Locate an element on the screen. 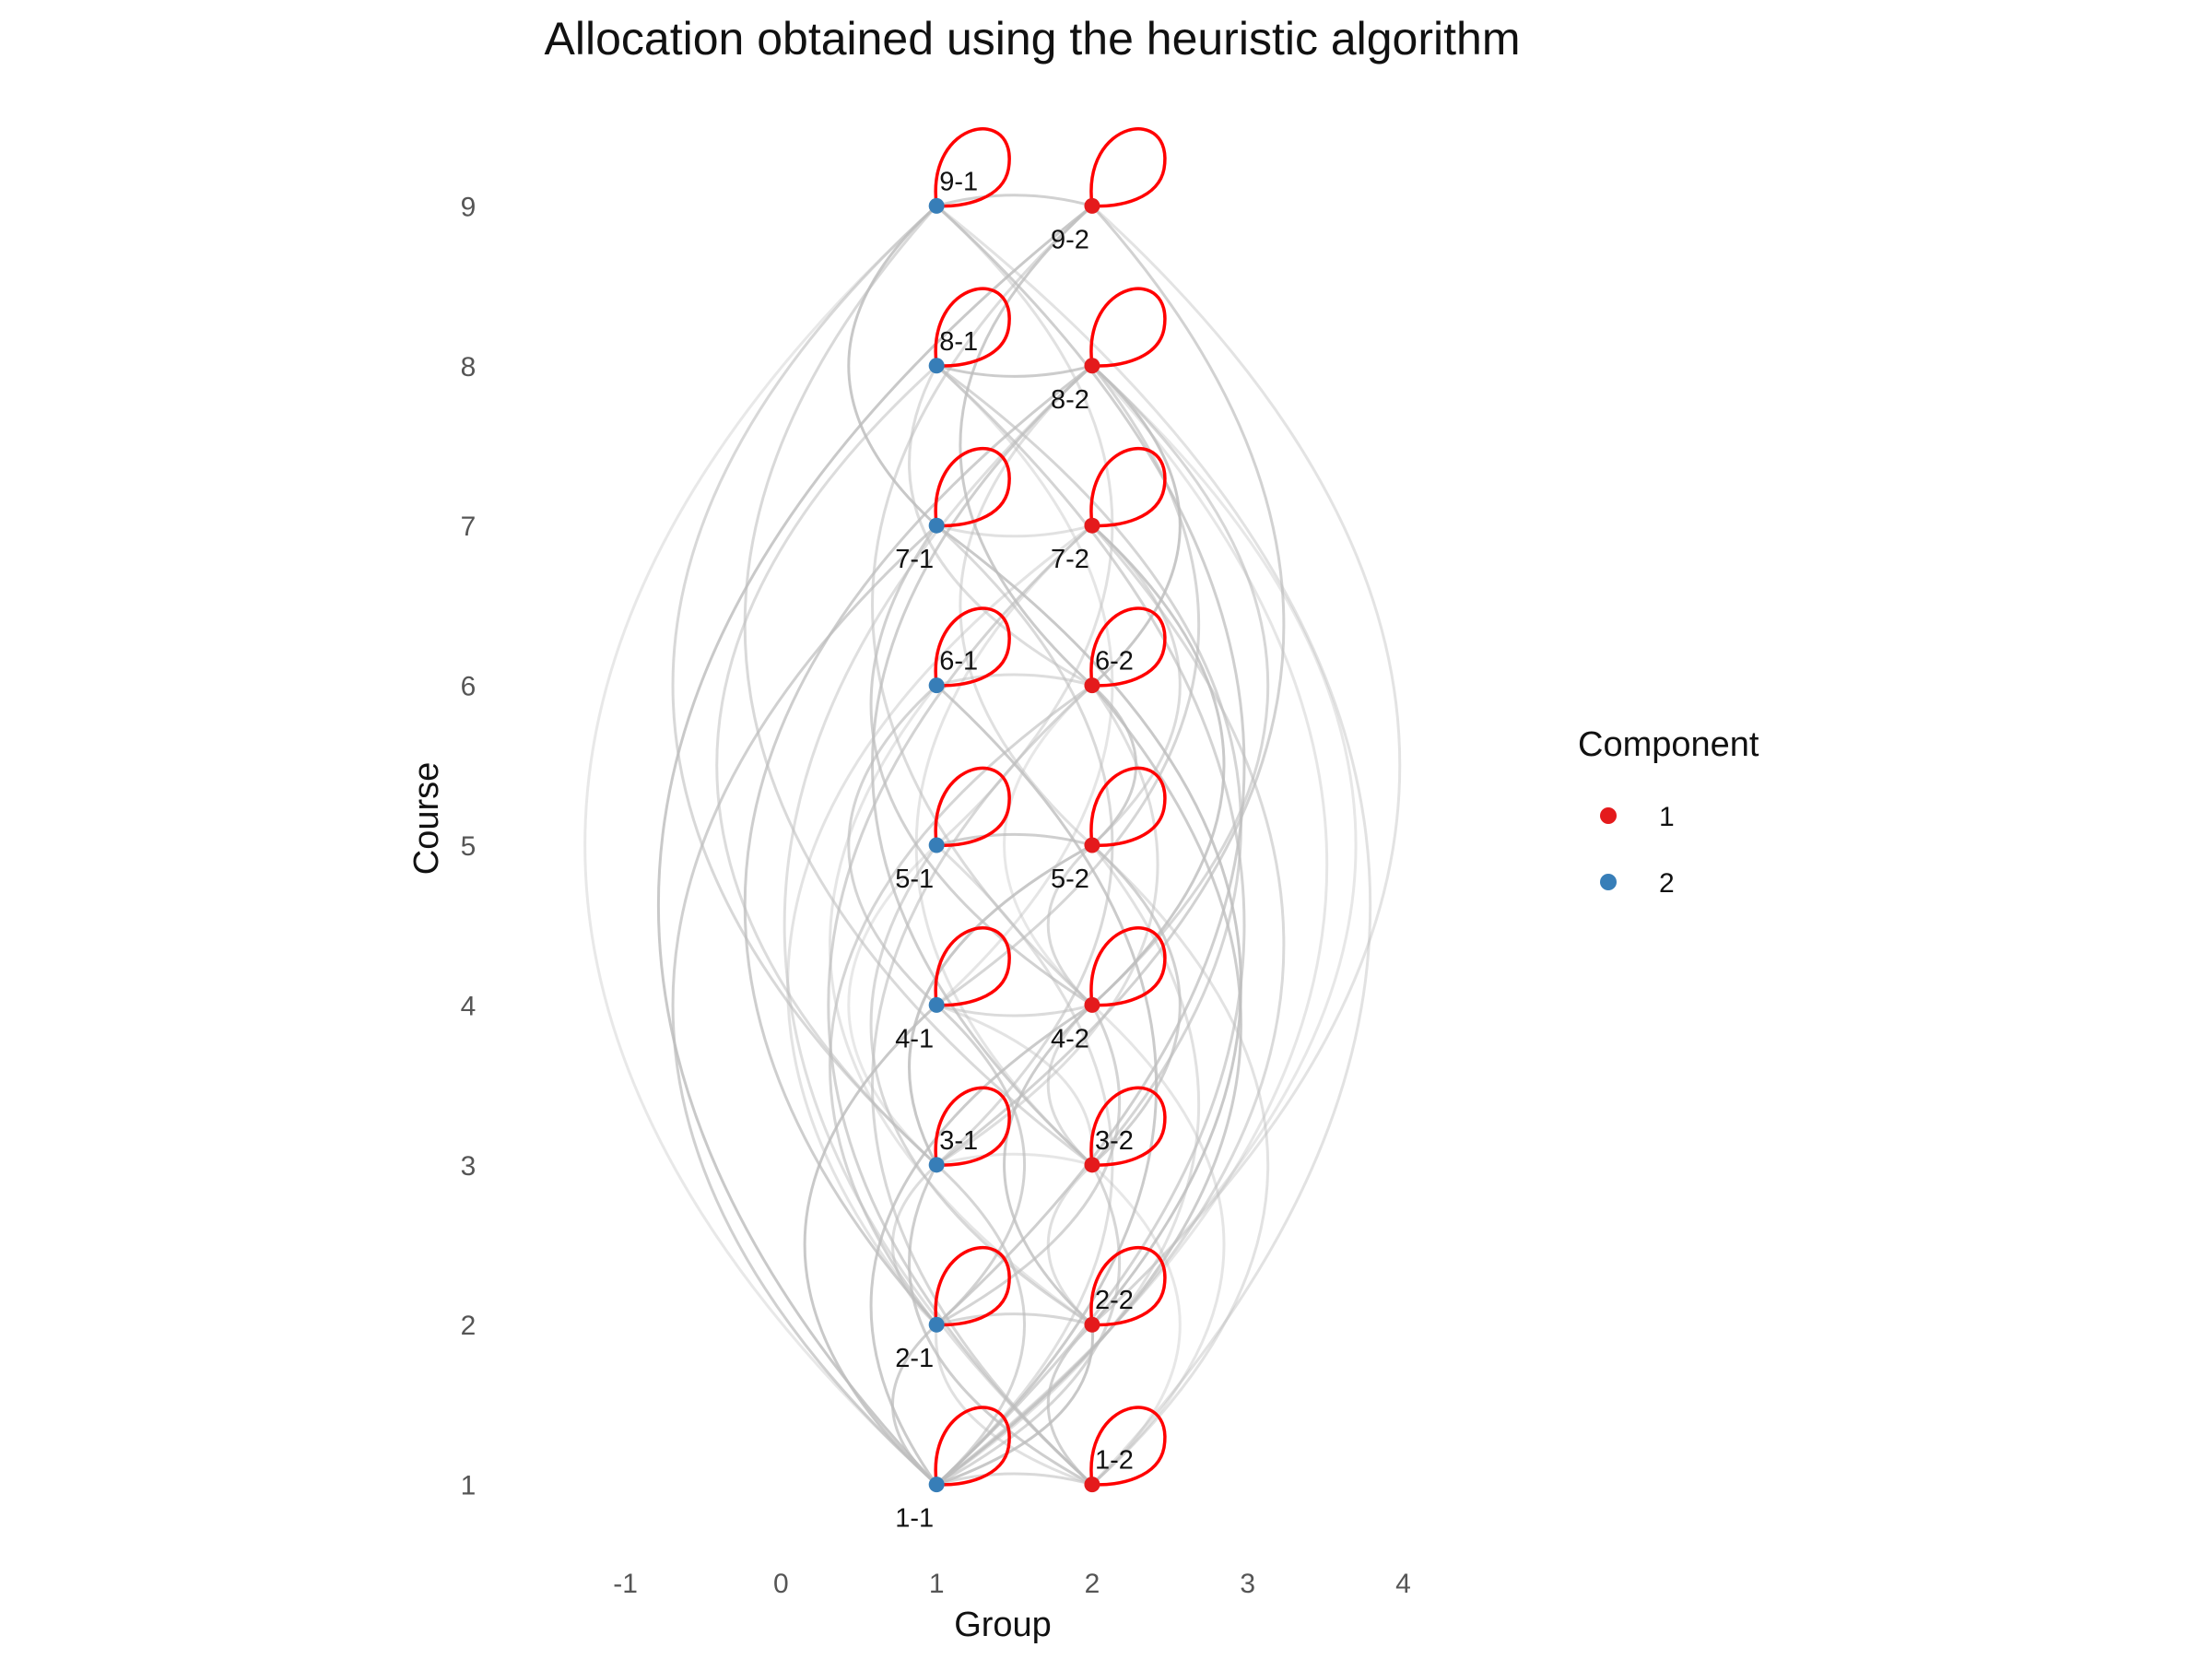 This screenshot has height=1659, width=2212. node-label-5-2: 5-2 is located at coordinates (1070, 879).